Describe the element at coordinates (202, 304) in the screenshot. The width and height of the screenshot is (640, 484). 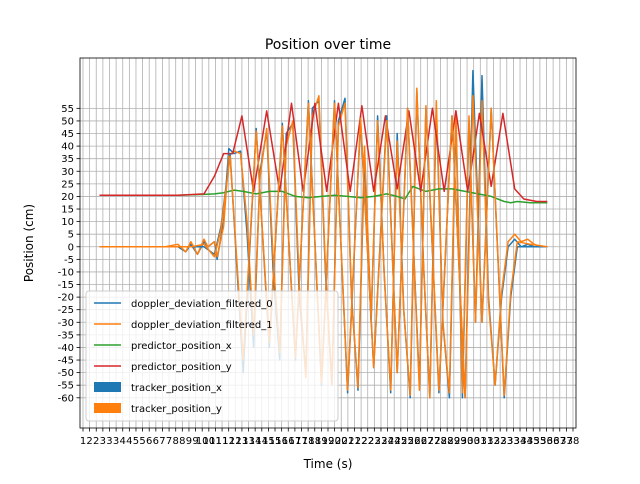
I see `legend-label: doppler_deviation_filtered_0` at that location.